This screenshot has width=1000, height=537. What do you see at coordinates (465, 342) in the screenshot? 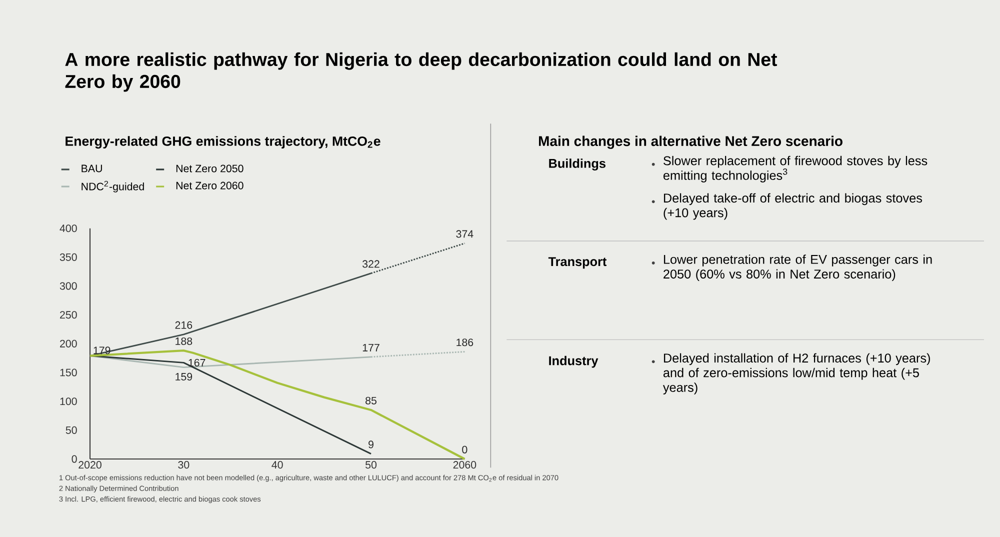
I see `data-label: 186` at bounding box center [465, 342].